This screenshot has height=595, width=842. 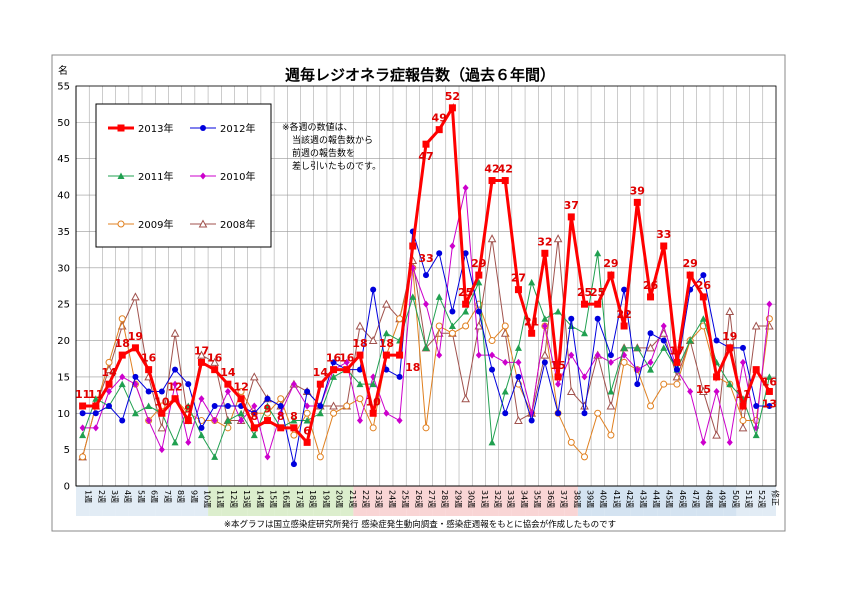 What do you see at coordinates (418, 499) in the screenshot?
I see `x-tick-label: 26週` at bounding box center [418, 499].